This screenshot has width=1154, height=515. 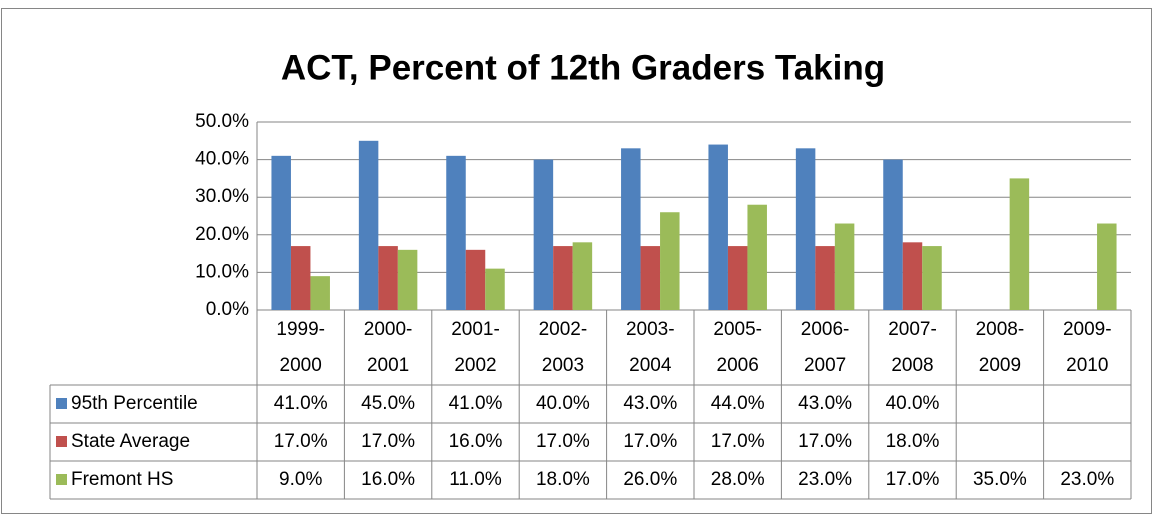 I want to click on x-tick-label: 2005-2006, so click(x=737, y=347).